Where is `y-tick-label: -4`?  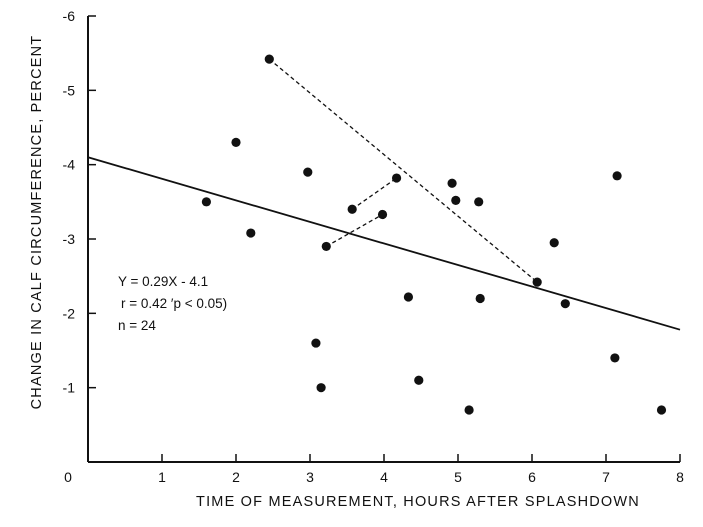
y-tick-label: -4 is located at coordinates (69, 165).